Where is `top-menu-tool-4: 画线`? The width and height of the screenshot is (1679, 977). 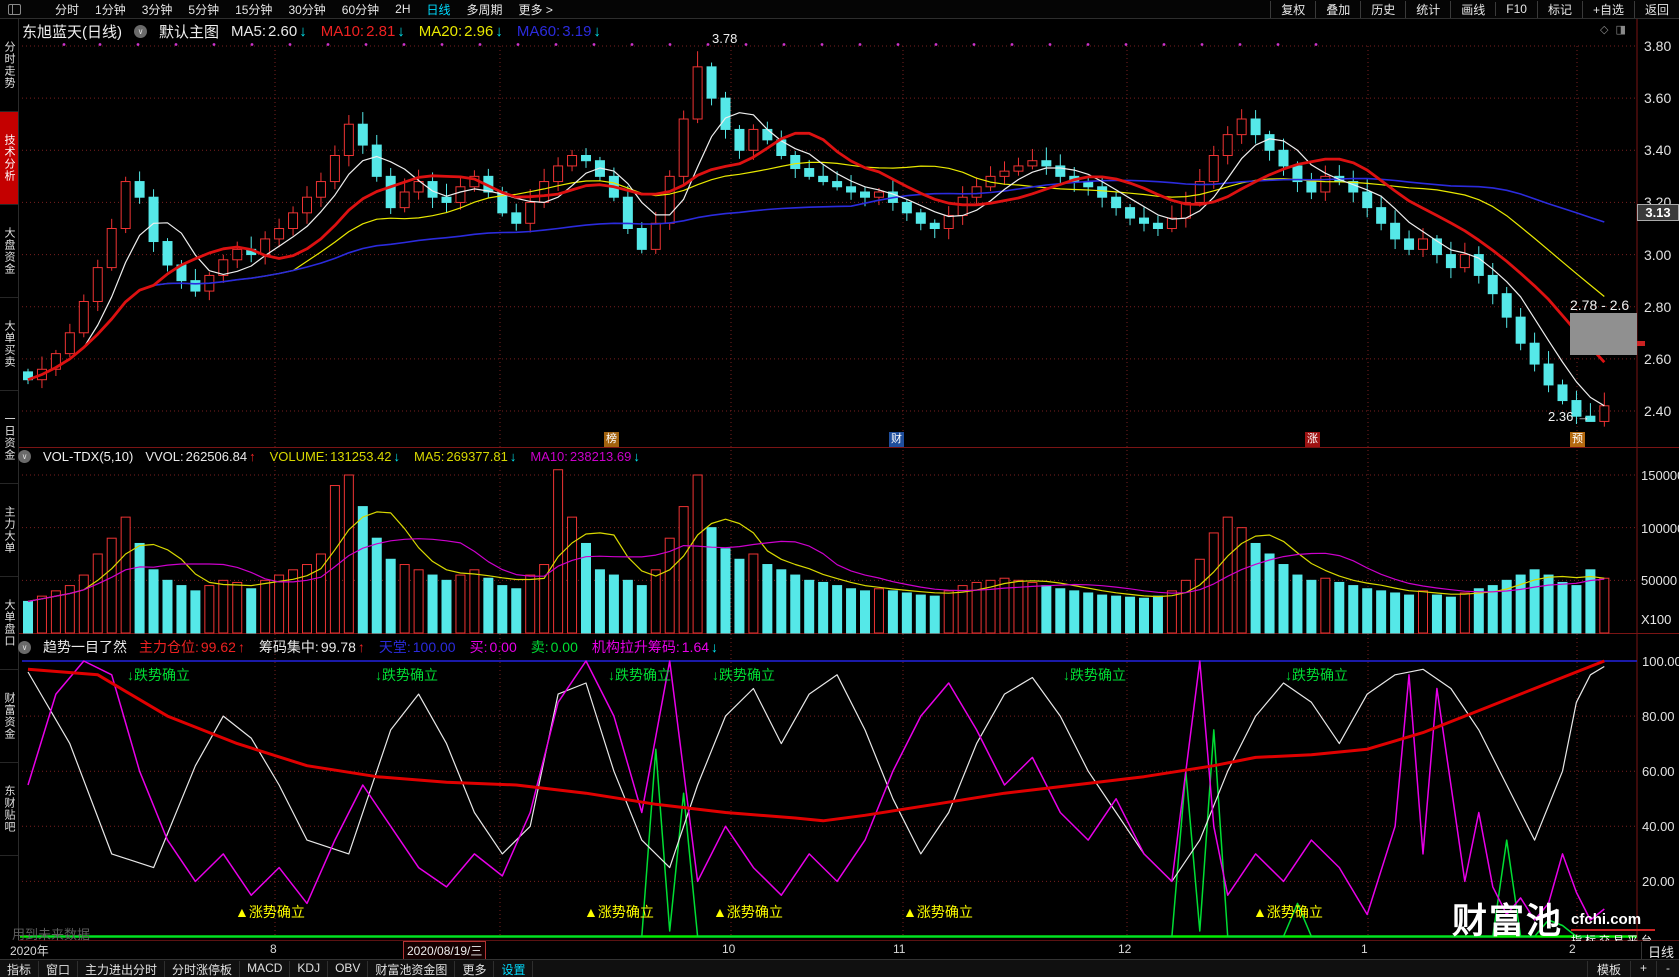 top-menu-tool-4: 画线 is located at coordinates (1472, 9).